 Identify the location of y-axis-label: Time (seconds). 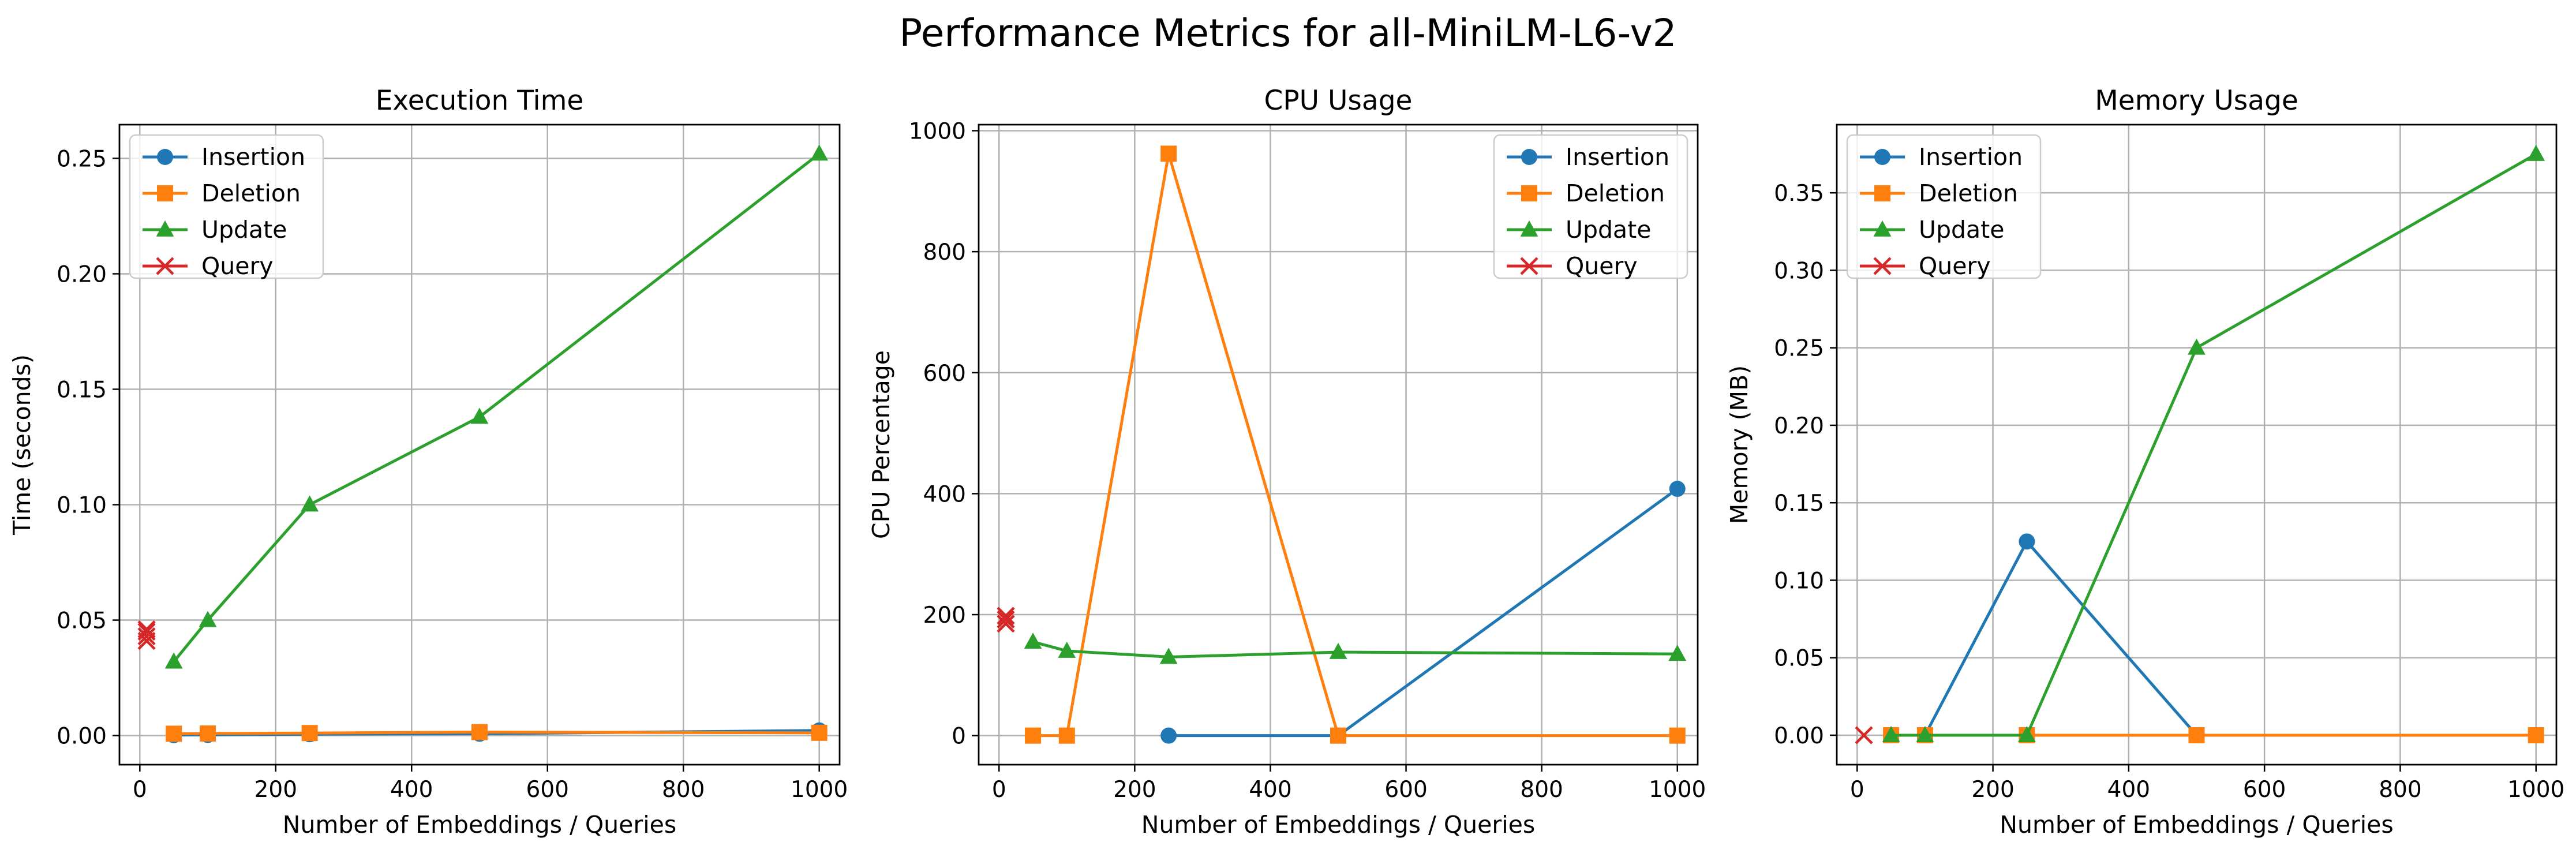
(22, 445).